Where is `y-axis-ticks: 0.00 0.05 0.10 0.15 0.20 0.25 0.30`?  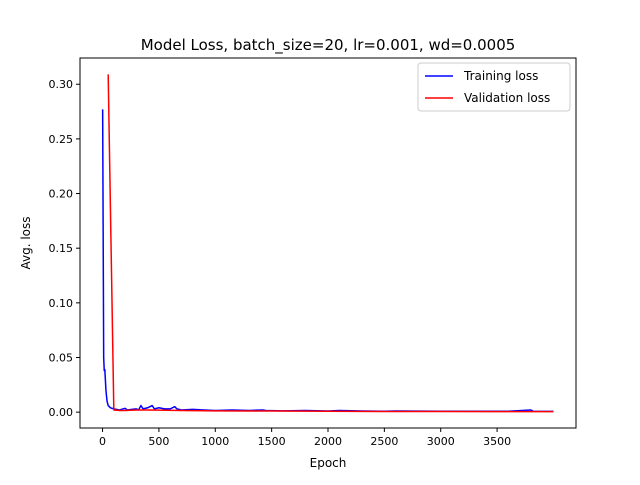 y-axis-ticks: 0.00 0.05 0.10 0.15 0.20 0.25 0.30 is located at coordinates (64, 248).